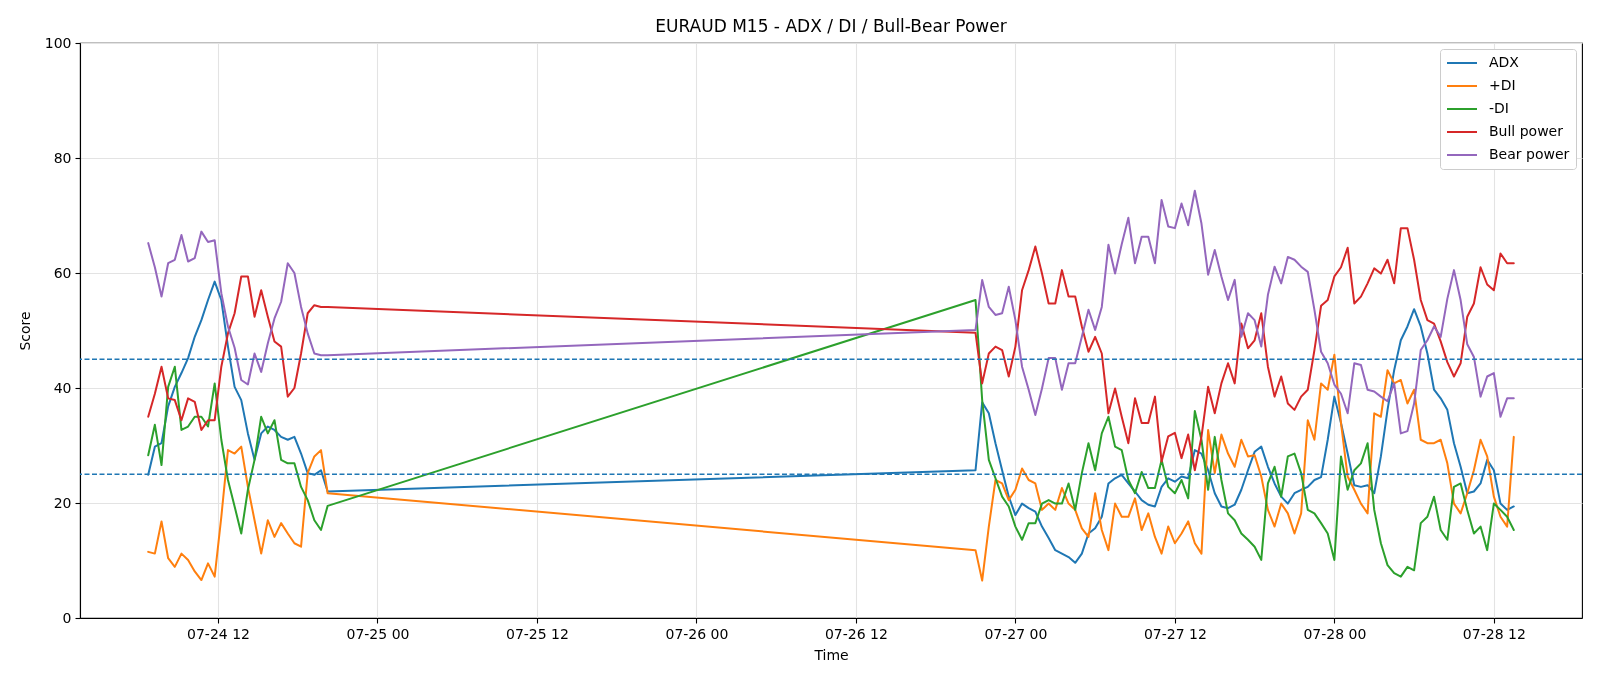  I want to click on x-tick-label: 07-28 00, so click(1335, 633).